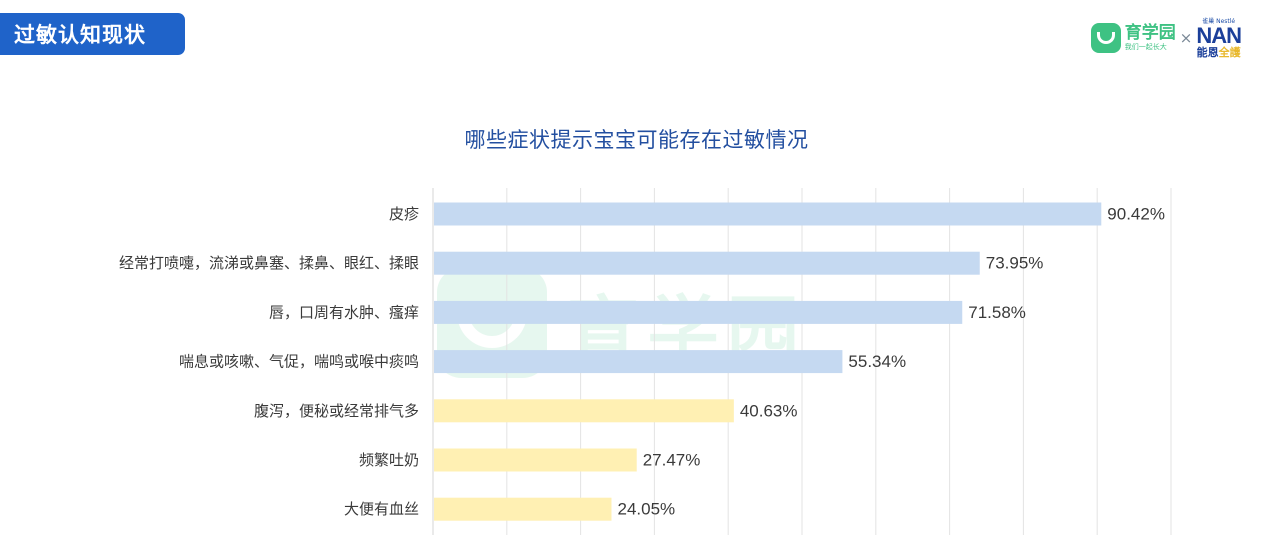 The height and width of the screenshot is (559, 1273). I want to click on data-label: 40.63%, so click(769, 410).